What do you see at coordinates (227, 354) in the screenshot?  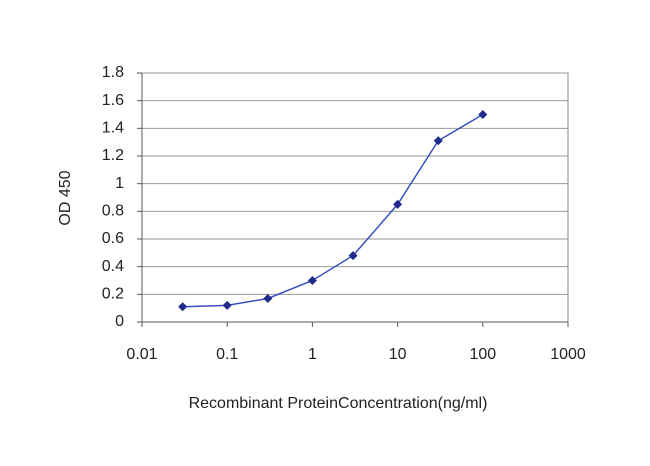 I see `x-tick-label: 0.1` at bounding box center [227, 354].